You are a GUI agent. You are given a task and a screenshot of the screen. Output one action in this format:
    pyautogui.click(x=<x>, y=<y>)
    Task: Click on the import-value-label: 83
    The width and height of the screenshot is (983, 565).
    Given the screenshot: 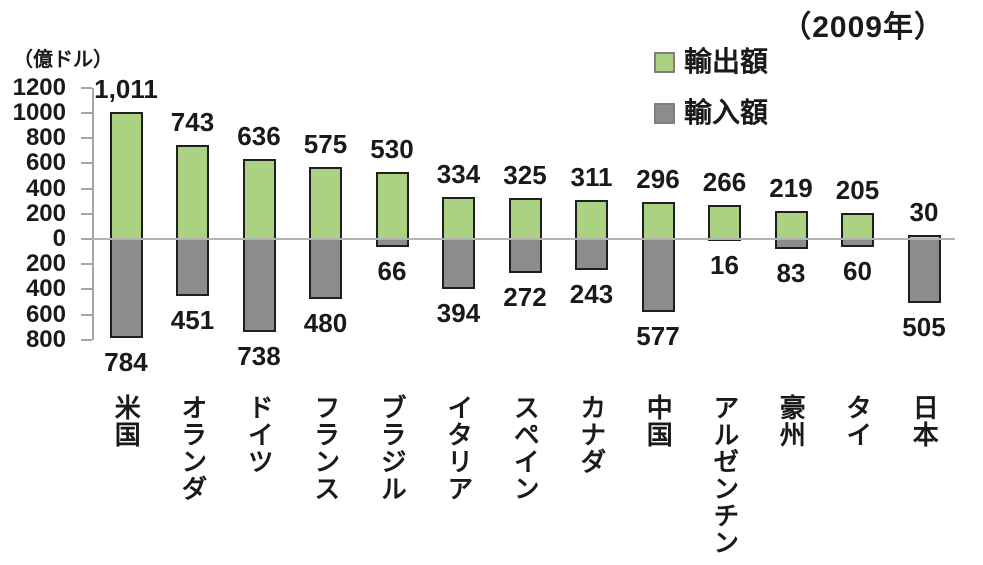 What is the action you would take?
    pyautogui.click(x=791, y=273)
    